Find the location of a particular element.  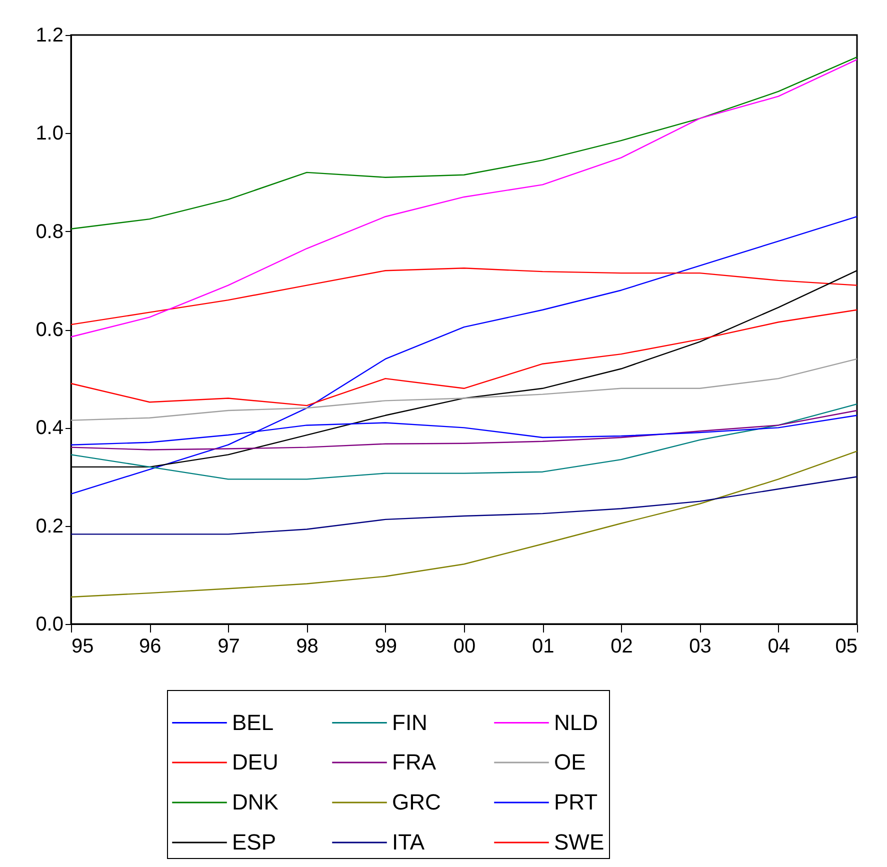

legend-label: OE is located at coordinates (570, 762).